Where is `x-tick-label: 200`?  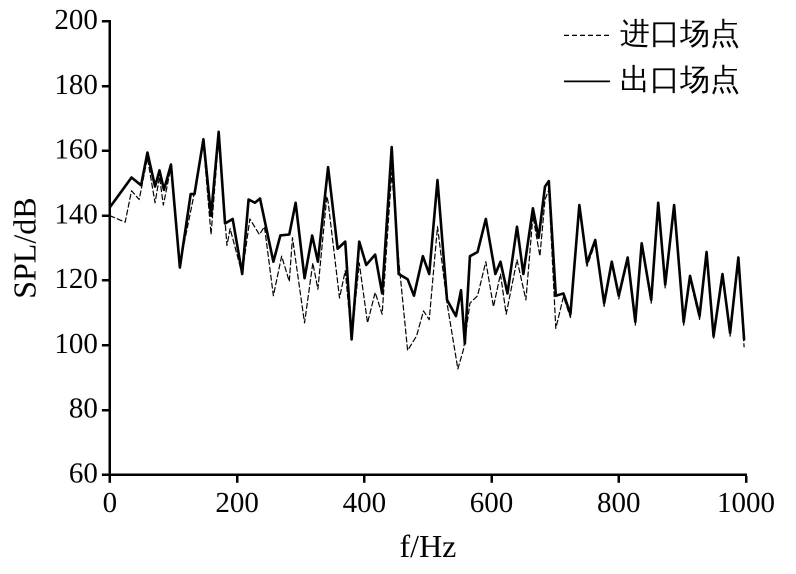 x-tick-label: 200 is located at coordinates (237, 502).